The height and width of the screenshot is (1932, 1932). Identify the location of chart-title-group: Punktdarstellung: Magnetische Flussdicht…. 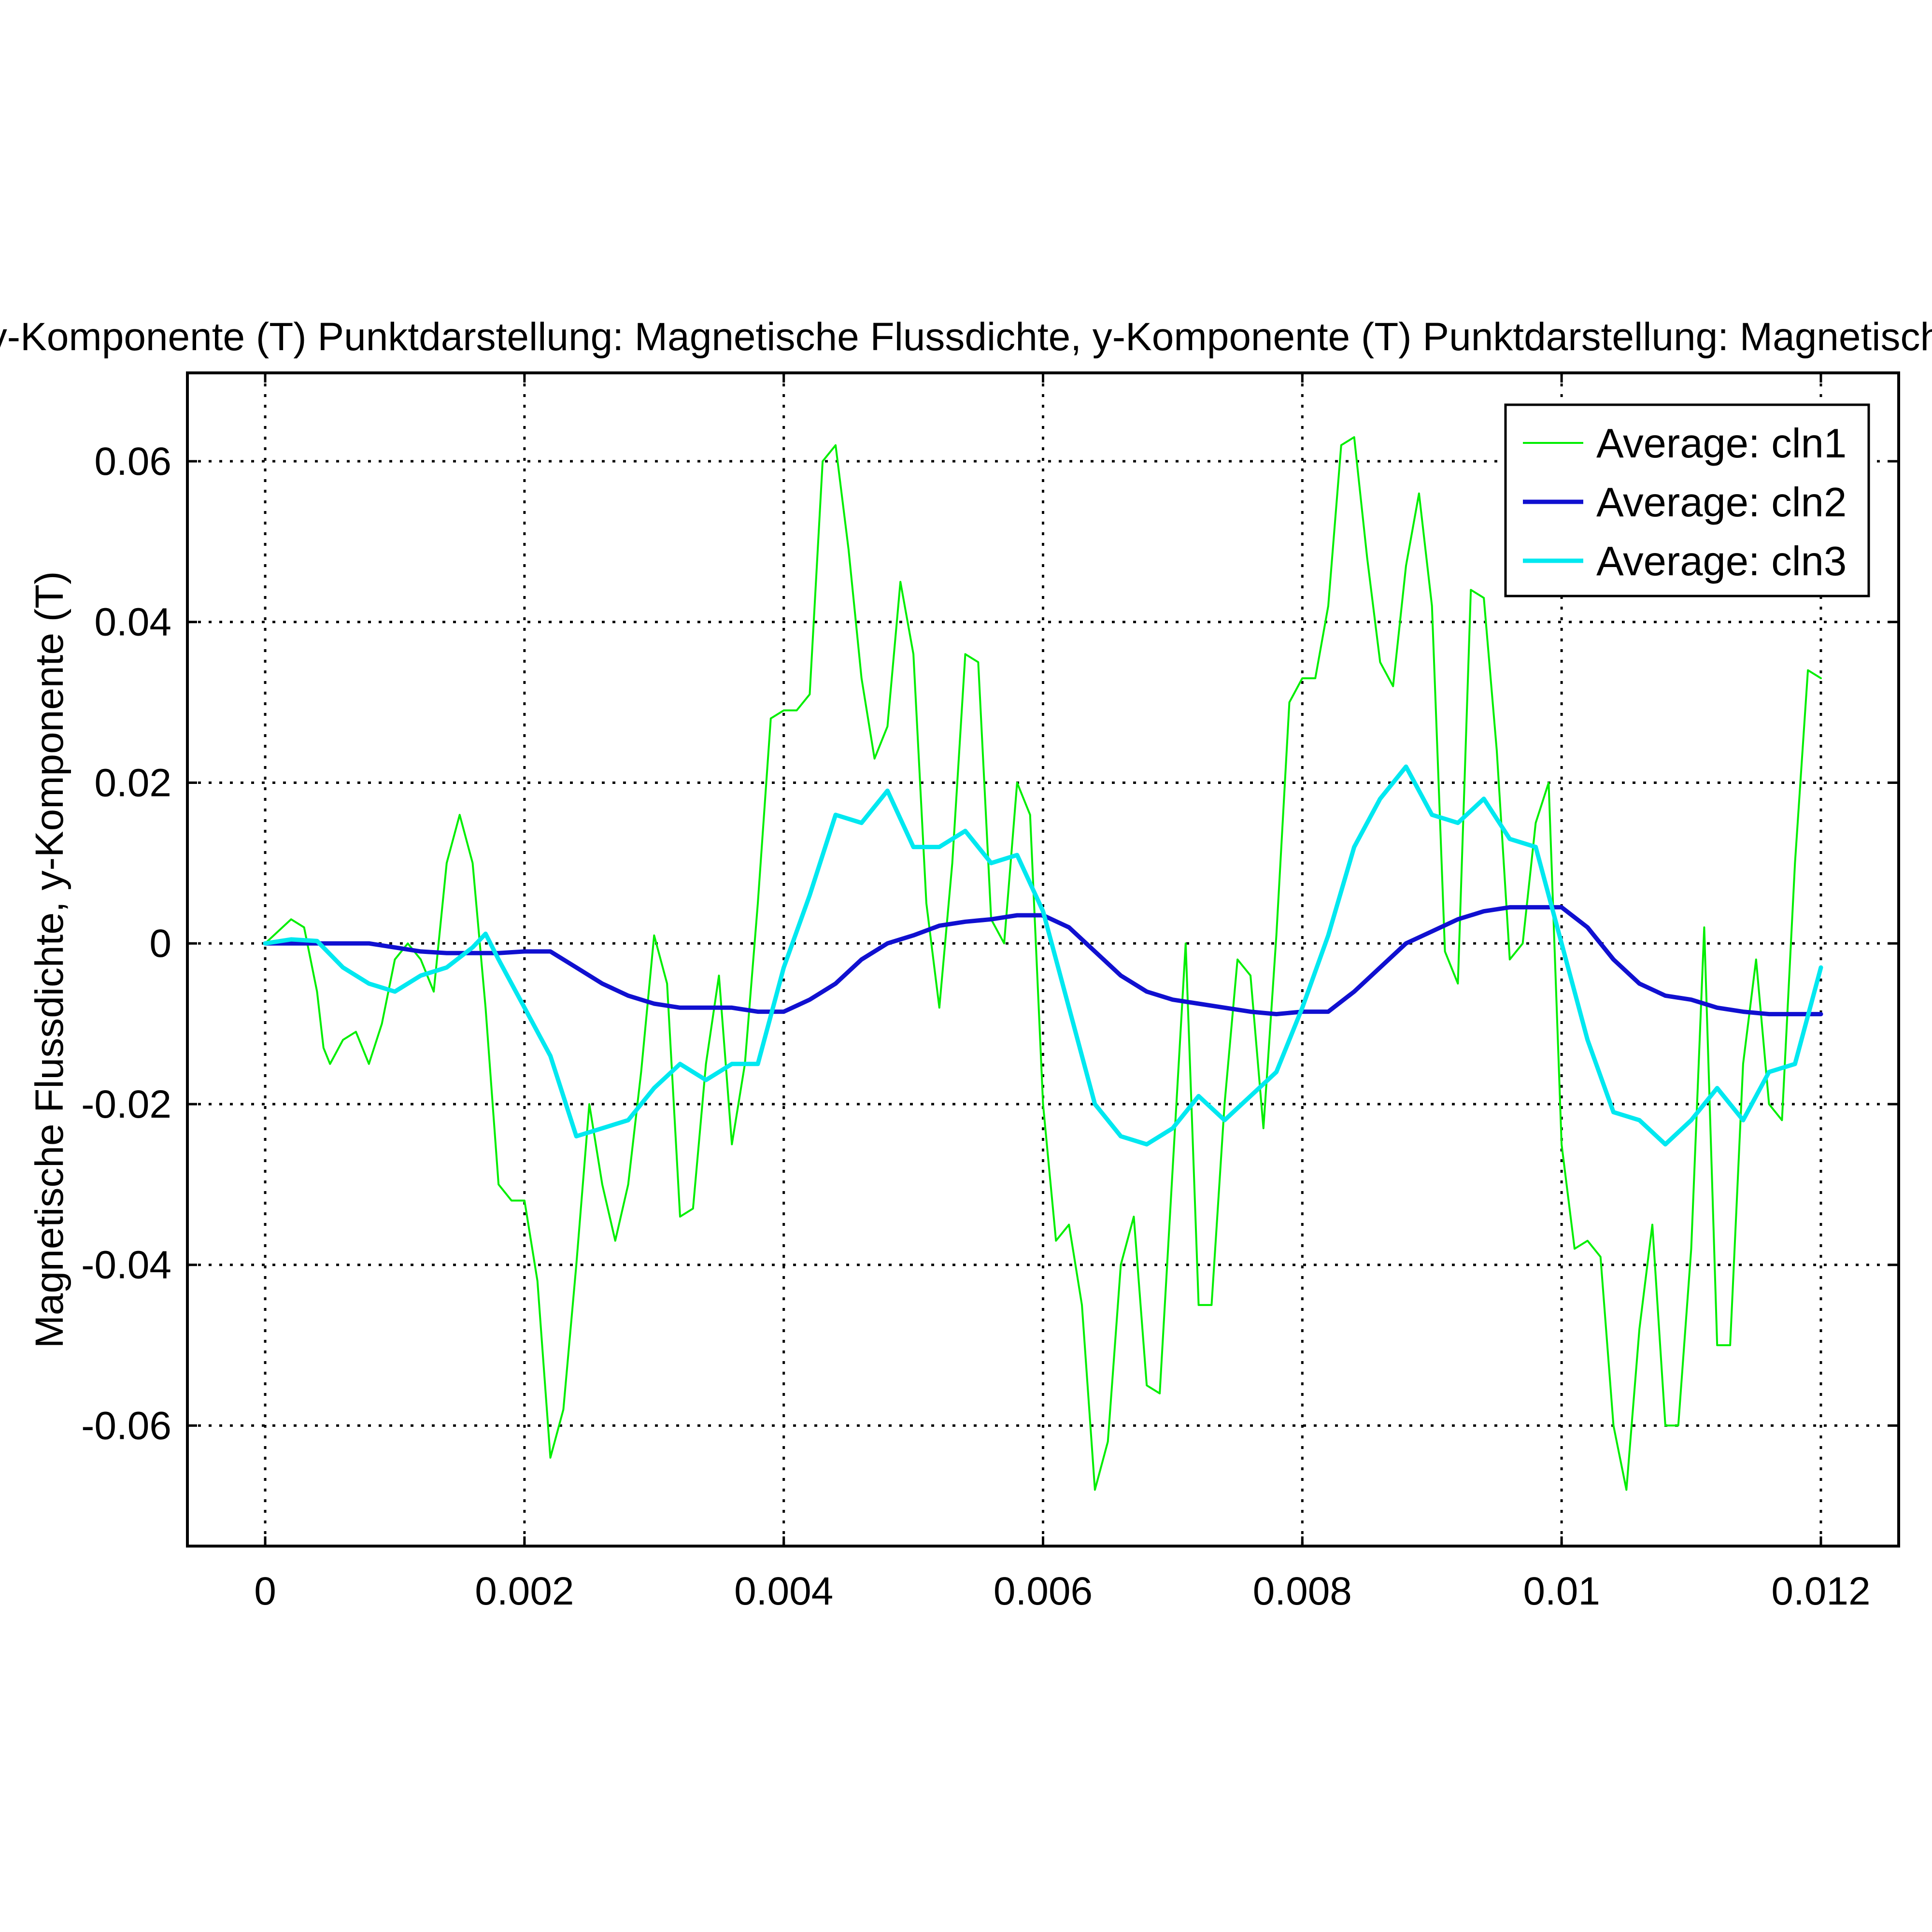
(966, 337).